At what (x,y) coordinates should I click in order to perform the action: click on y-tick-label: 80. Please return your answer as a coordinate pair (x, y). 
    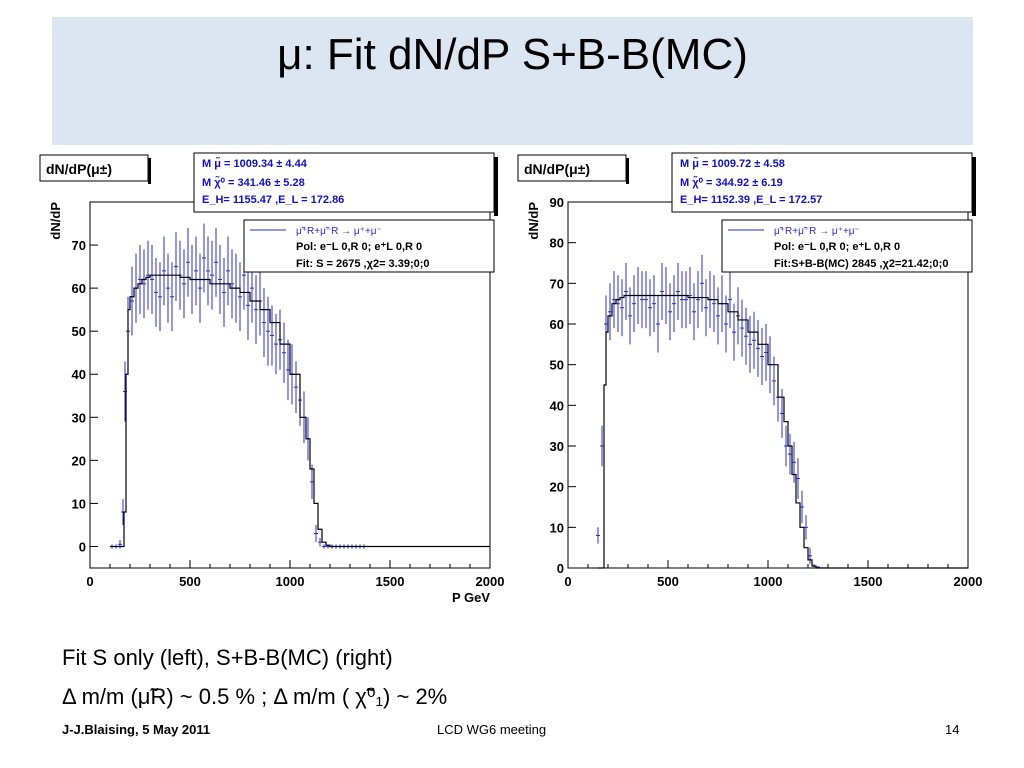
    Looking at the image, I should click on (557, 243).